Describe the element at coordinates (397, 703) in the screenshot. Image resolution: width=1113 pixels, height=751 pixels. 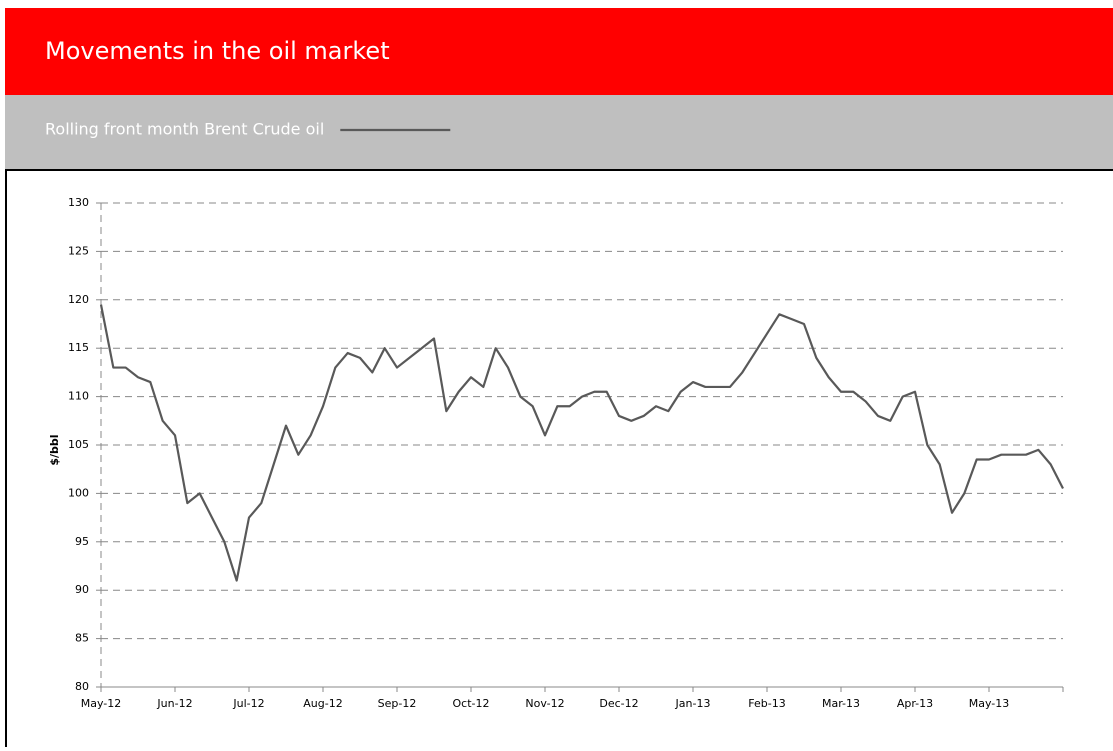
I see `x-tick-label: Sep-12` at that location.